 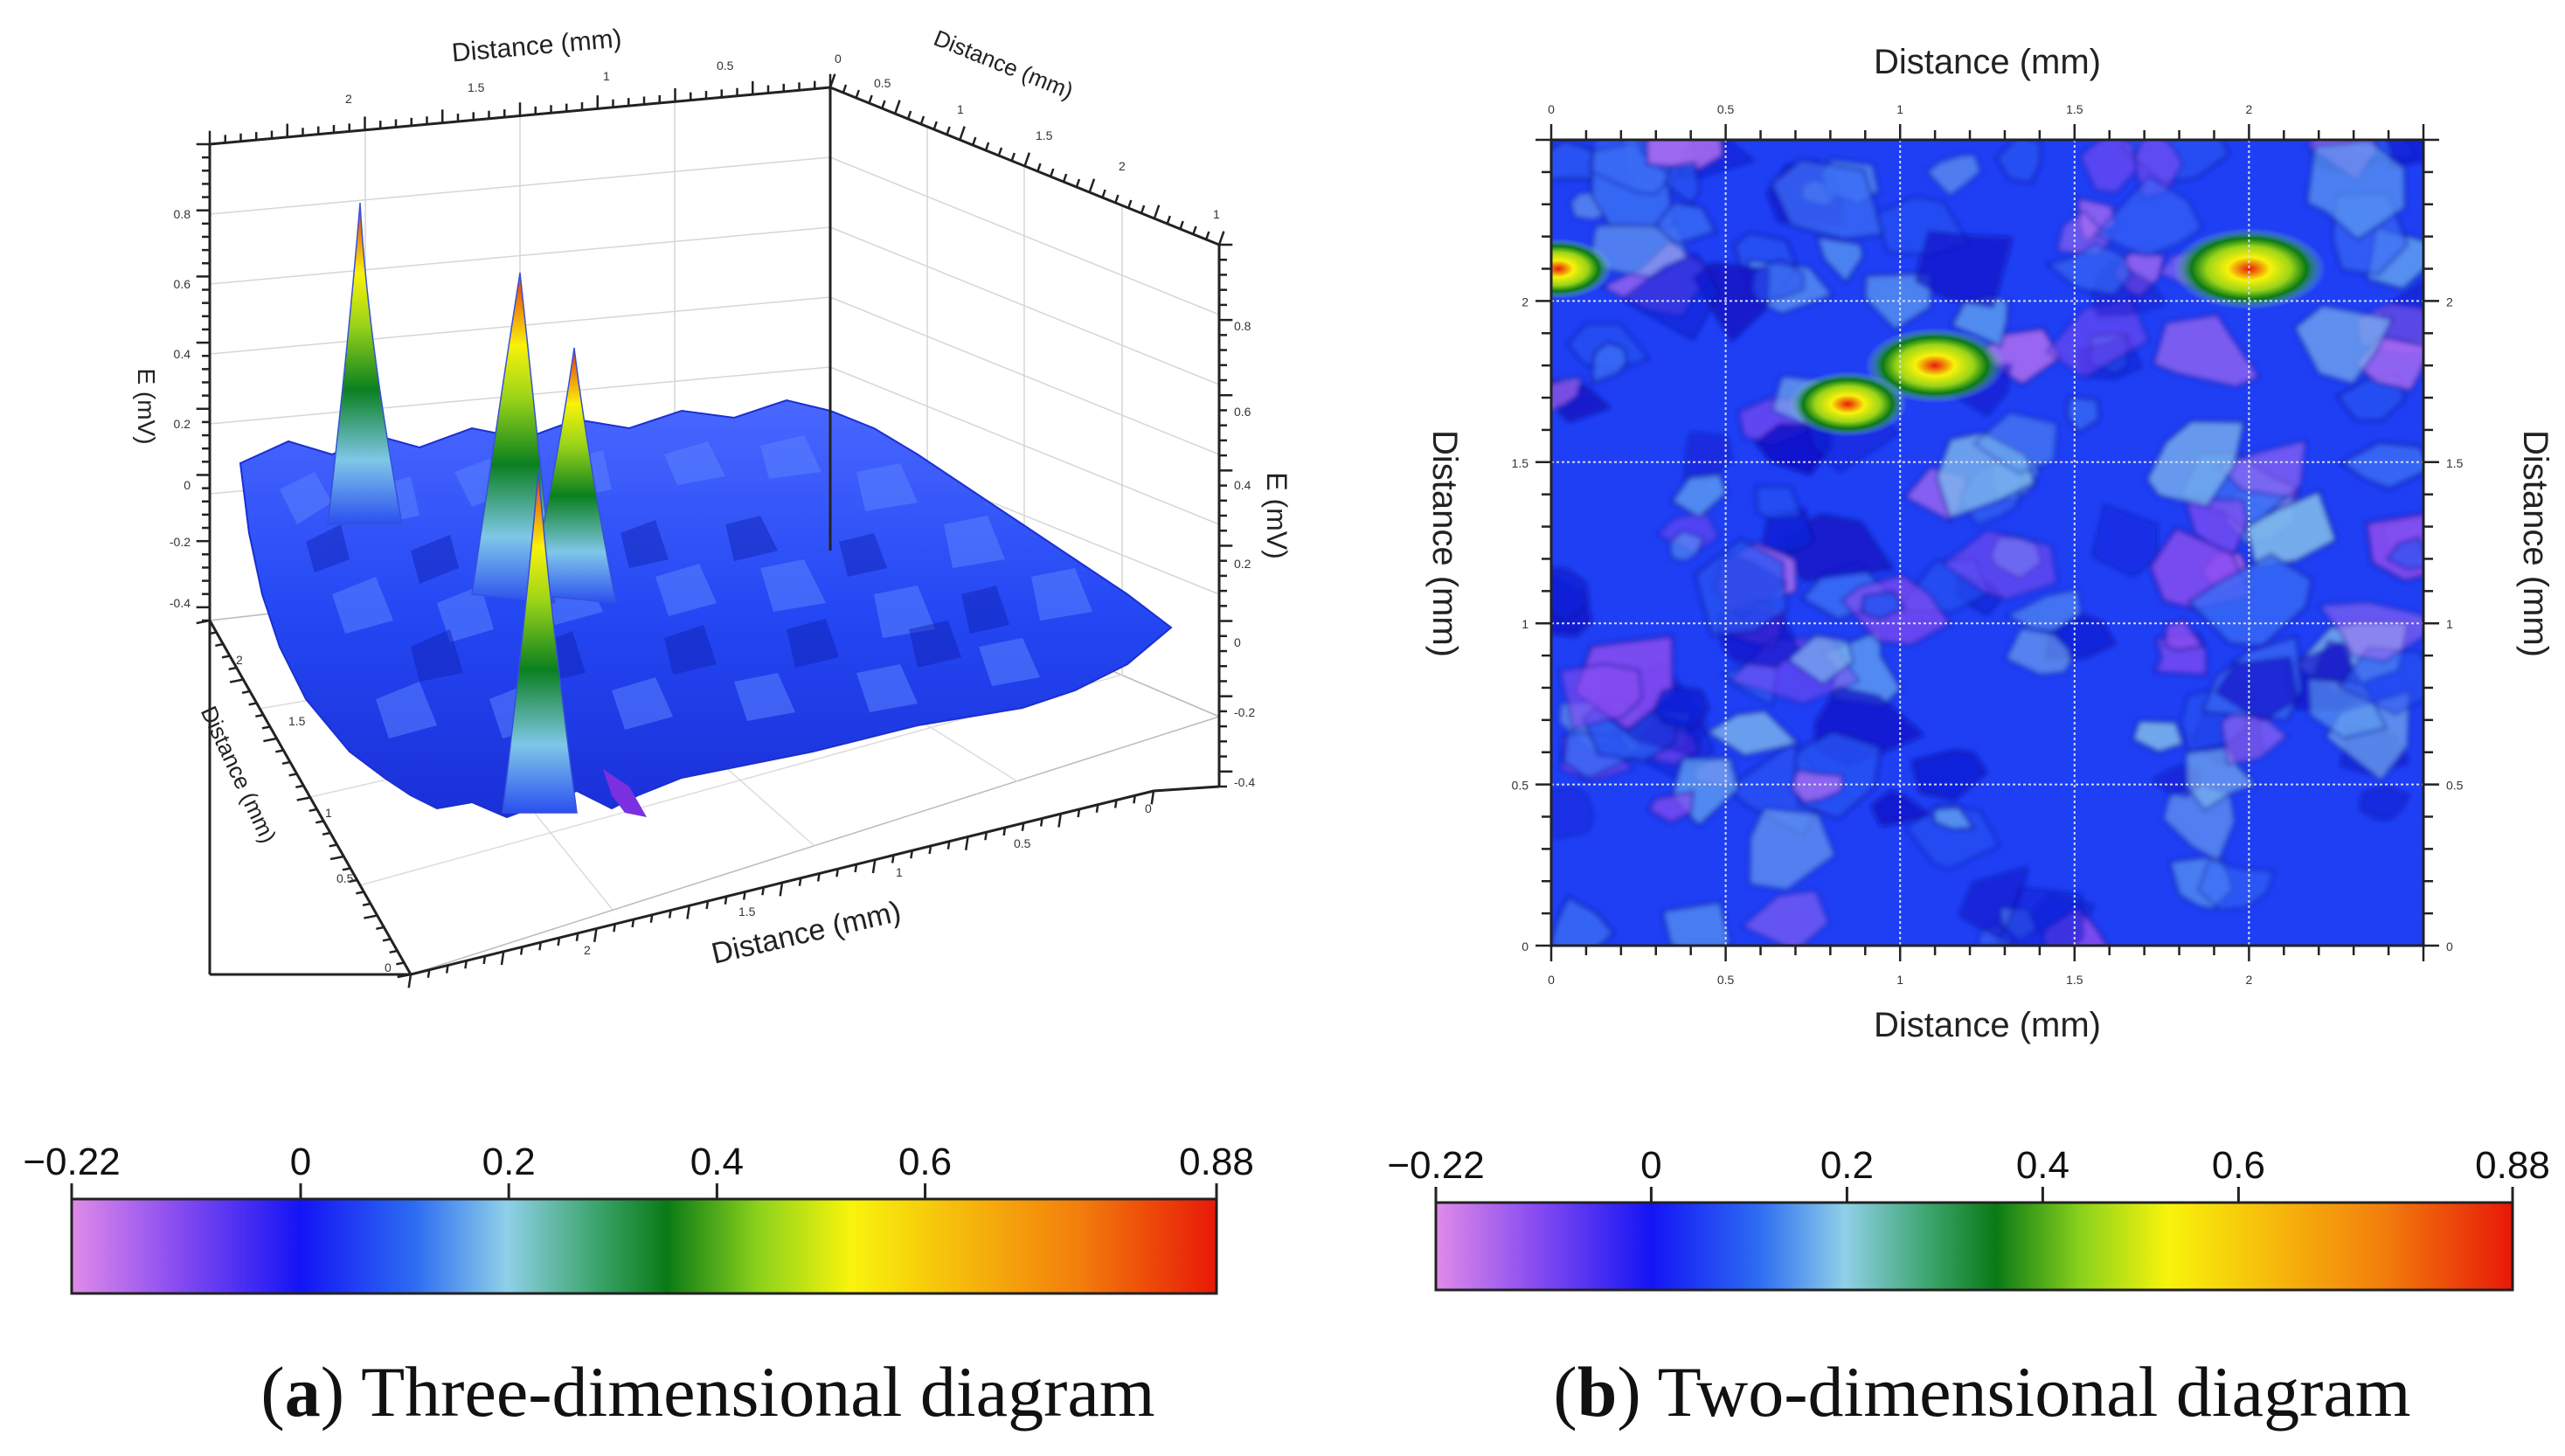 What do you see at coordinates (1988, 62) in the screenshot?
I see `heatmap-xlabel-top: Distance (mm)` at bounding box center [1988, 62].